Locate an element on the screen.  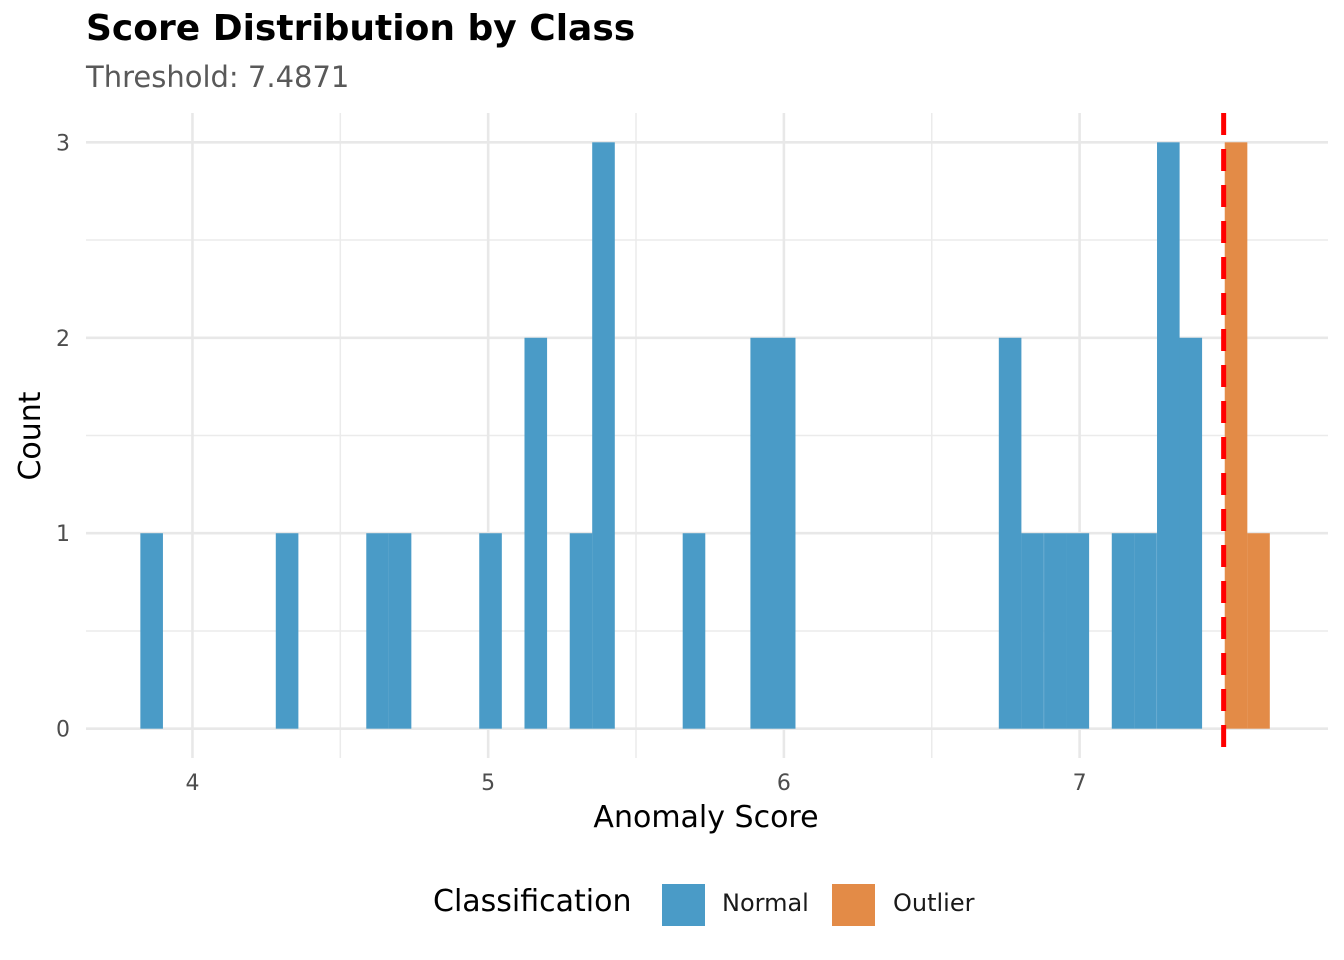
legend-label-normal: Normal is located at coordinates (765, 903).